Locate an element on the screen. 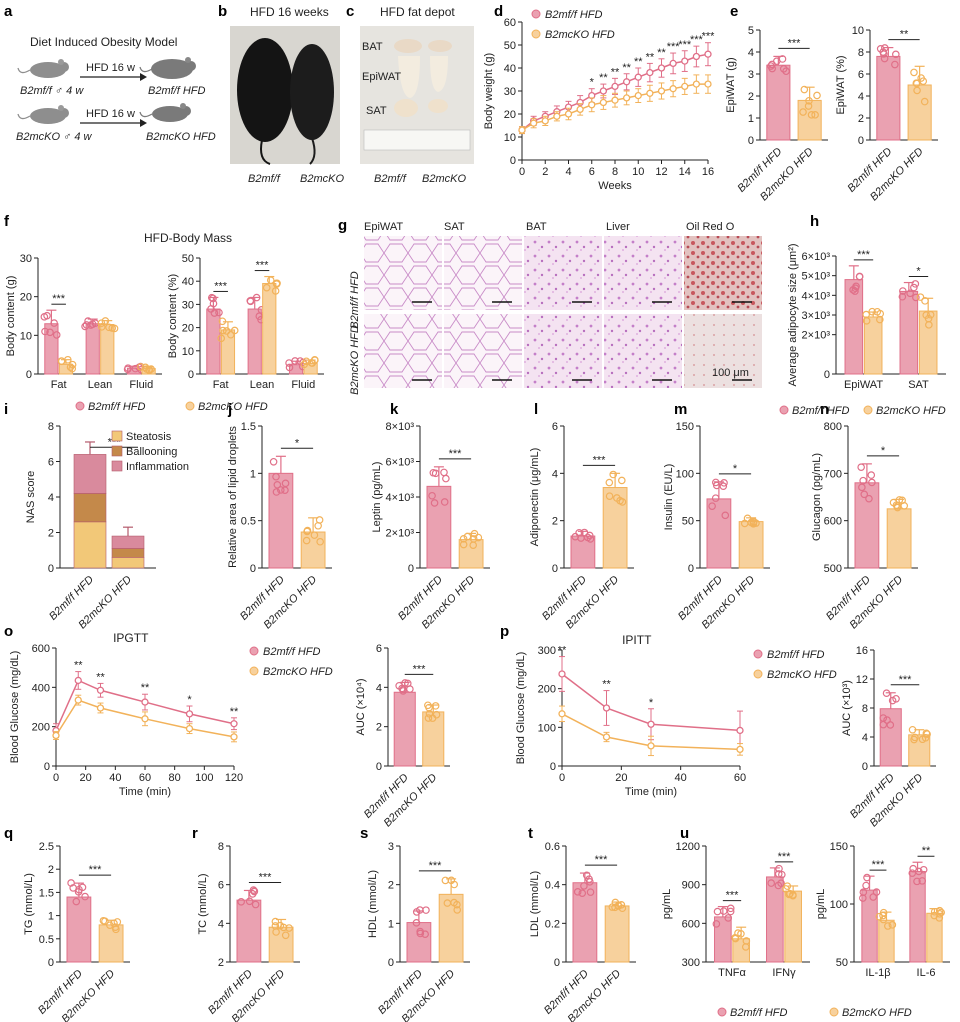 This screenshot has height=1022, width=960. panel-letter: l is located at coordinates (536, 409).